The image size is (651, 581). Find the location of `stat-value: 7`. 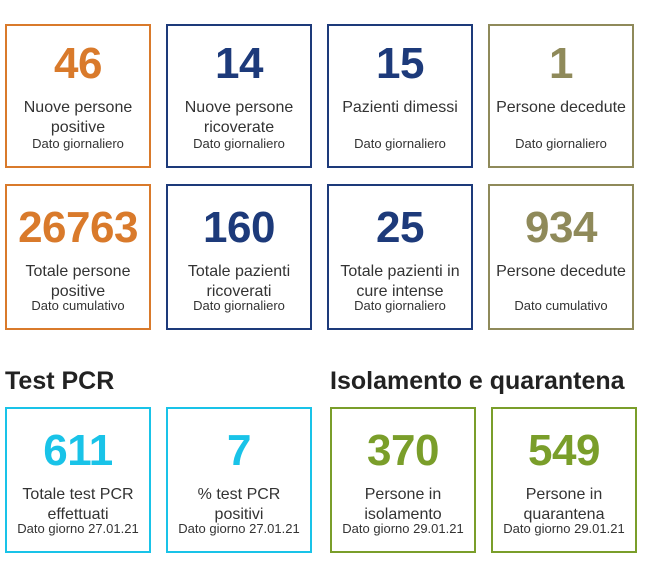

stat-value: 7 is located at coordinates (239, 450).